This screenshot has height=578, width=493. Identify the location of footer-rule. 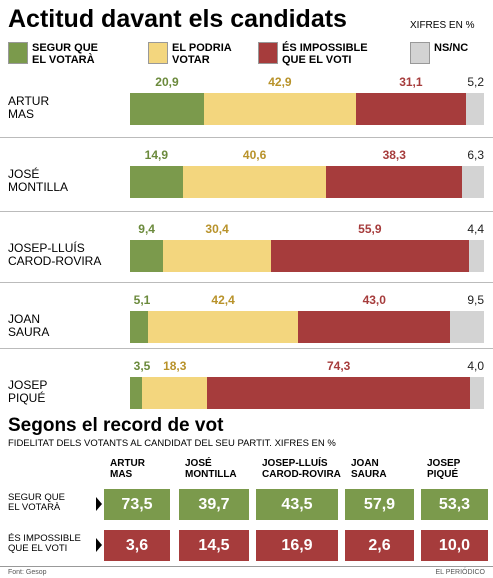
(246, 566).